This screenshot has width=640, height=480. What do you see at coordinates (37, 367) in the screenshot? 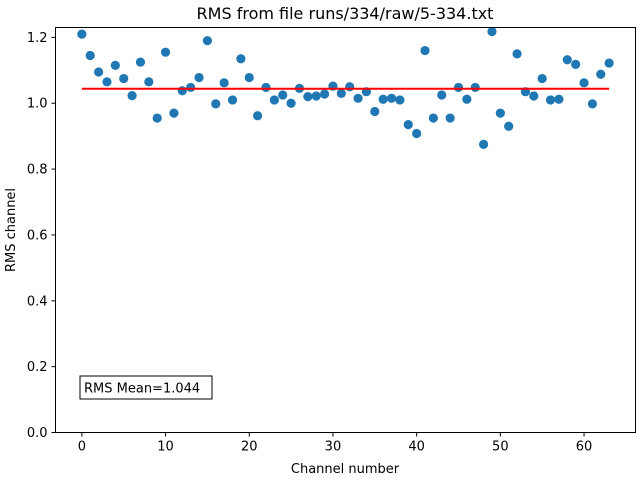
I see `y-tick-label: 0.2` at bounding box center [37, 367].